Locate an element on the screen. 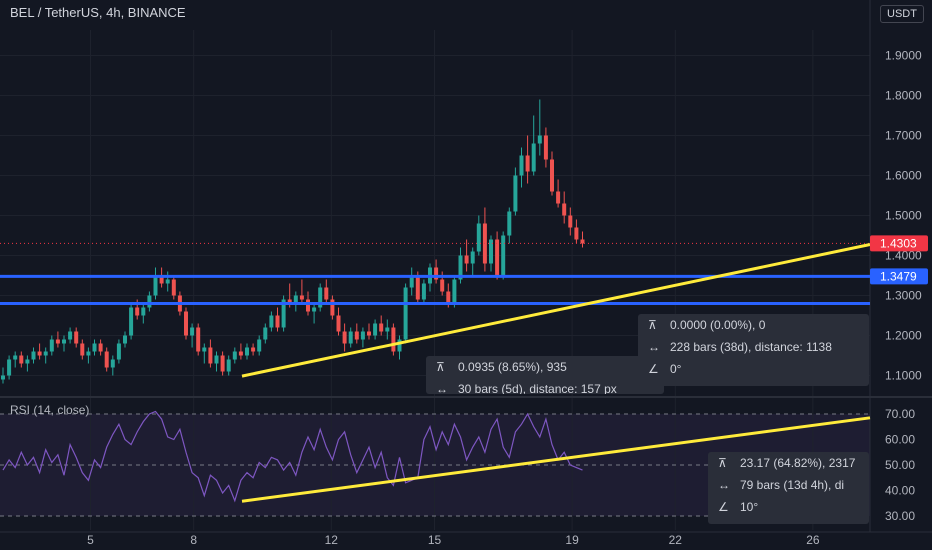 Image resolution: width=932 pixels, height=550 pixels. measure-range: 228 bars (38d), distance: 1138 is located at coordinates (751, 347).